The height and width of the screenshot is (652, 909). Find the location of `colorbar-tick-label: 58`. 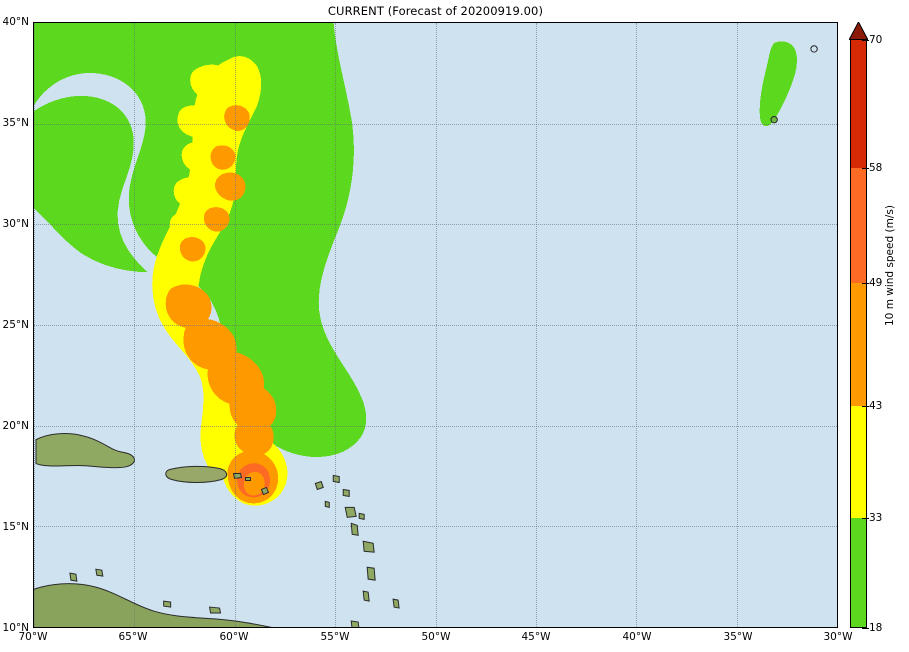

colorbar-tick-label: 58 is located at coordinates (876, 168).